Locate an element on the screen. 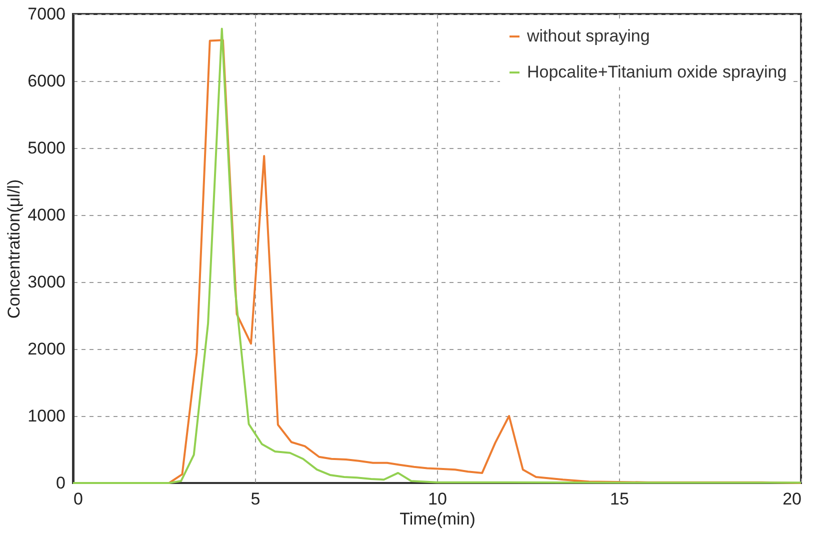  legend-label: without spraying is located at coordinates (588, 36).